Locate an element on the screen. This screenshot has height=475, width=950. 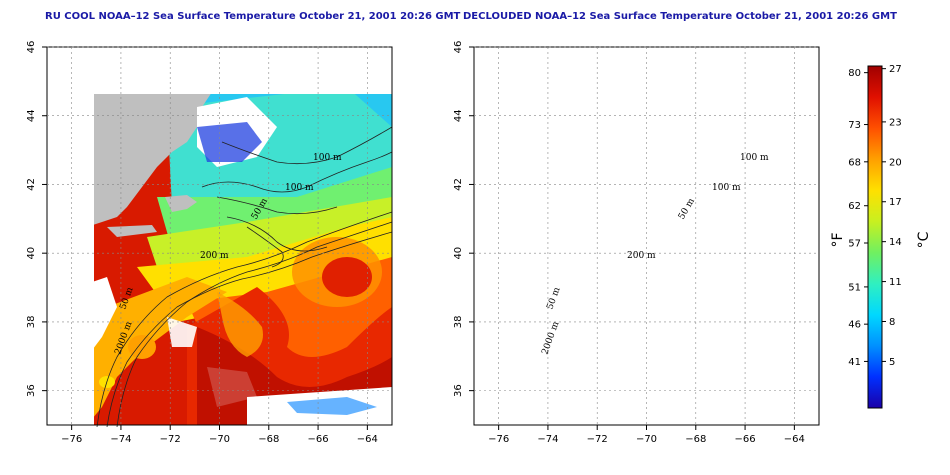
fahrenheit-tick-label: 80 is located at coordinates (854, 73).